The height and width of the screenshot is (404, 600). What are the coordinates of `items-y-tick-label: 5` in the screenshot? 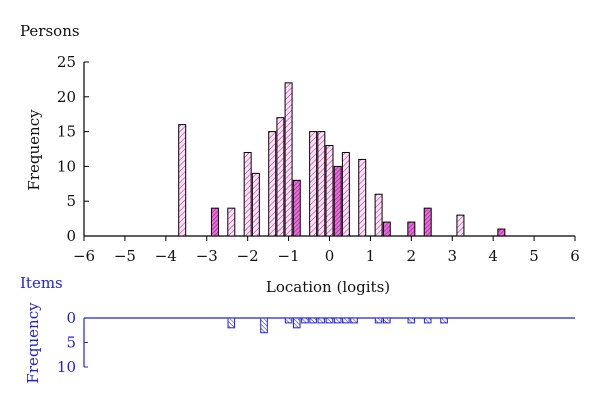 It's located at (71, 343).